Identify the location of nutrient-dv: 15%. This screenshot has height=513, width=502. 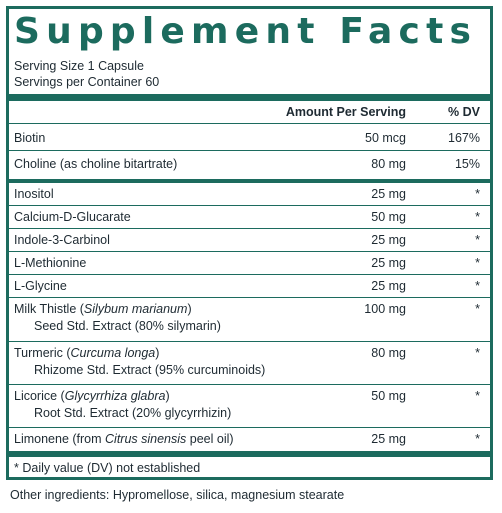
(467, 164).